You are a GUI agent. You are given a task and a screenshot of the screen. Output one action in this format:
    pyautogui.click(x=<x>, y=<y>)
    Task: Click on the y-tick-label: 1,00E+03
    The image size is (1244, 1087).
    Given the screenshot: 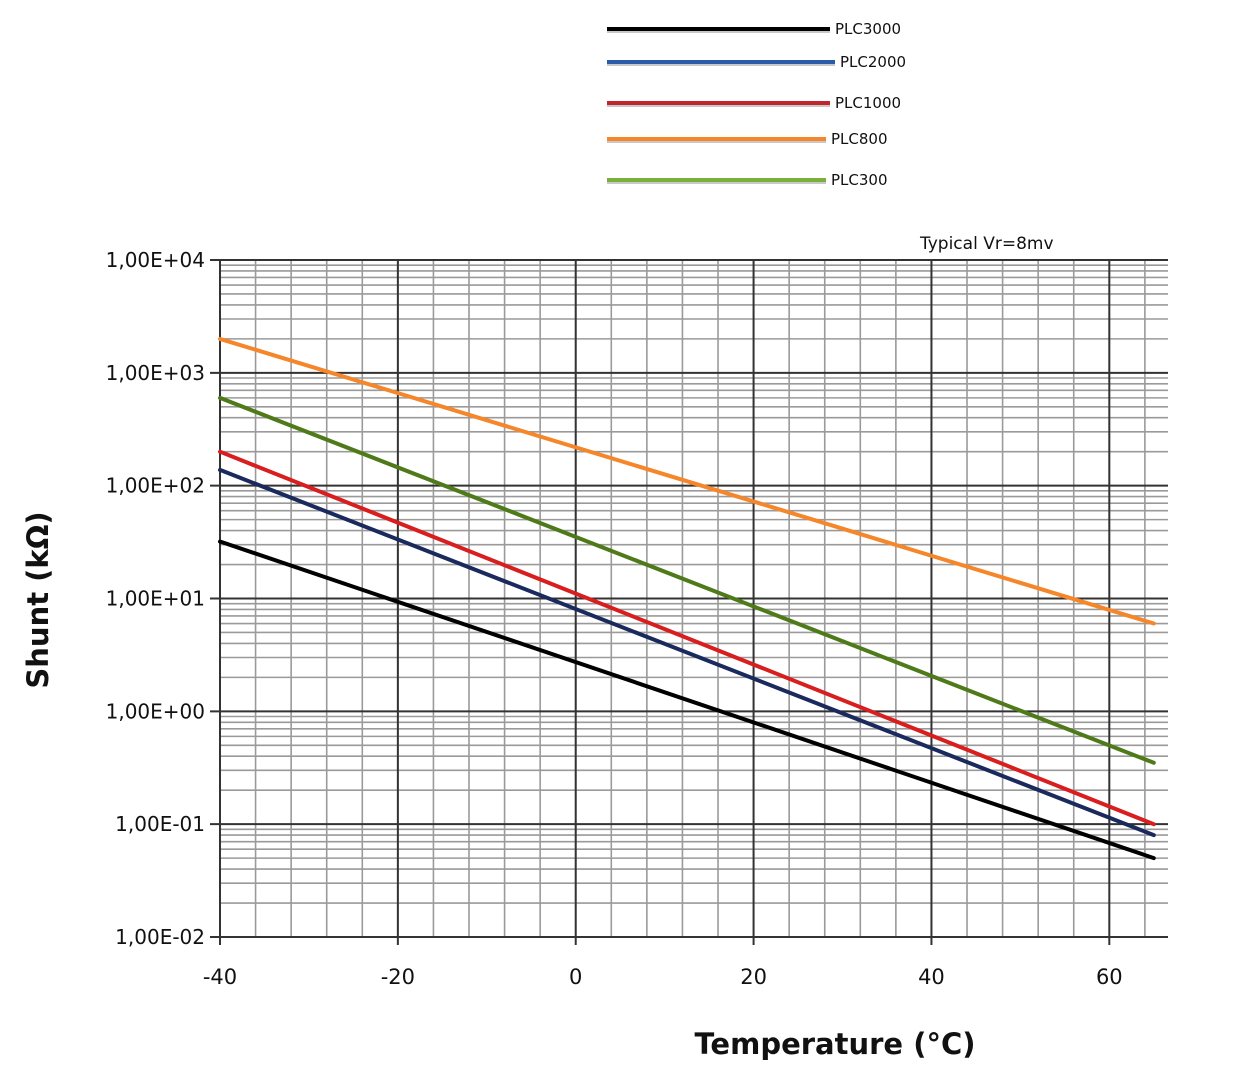 What is the action you would take?
    pyautogui.click(x=155, y=373)
    